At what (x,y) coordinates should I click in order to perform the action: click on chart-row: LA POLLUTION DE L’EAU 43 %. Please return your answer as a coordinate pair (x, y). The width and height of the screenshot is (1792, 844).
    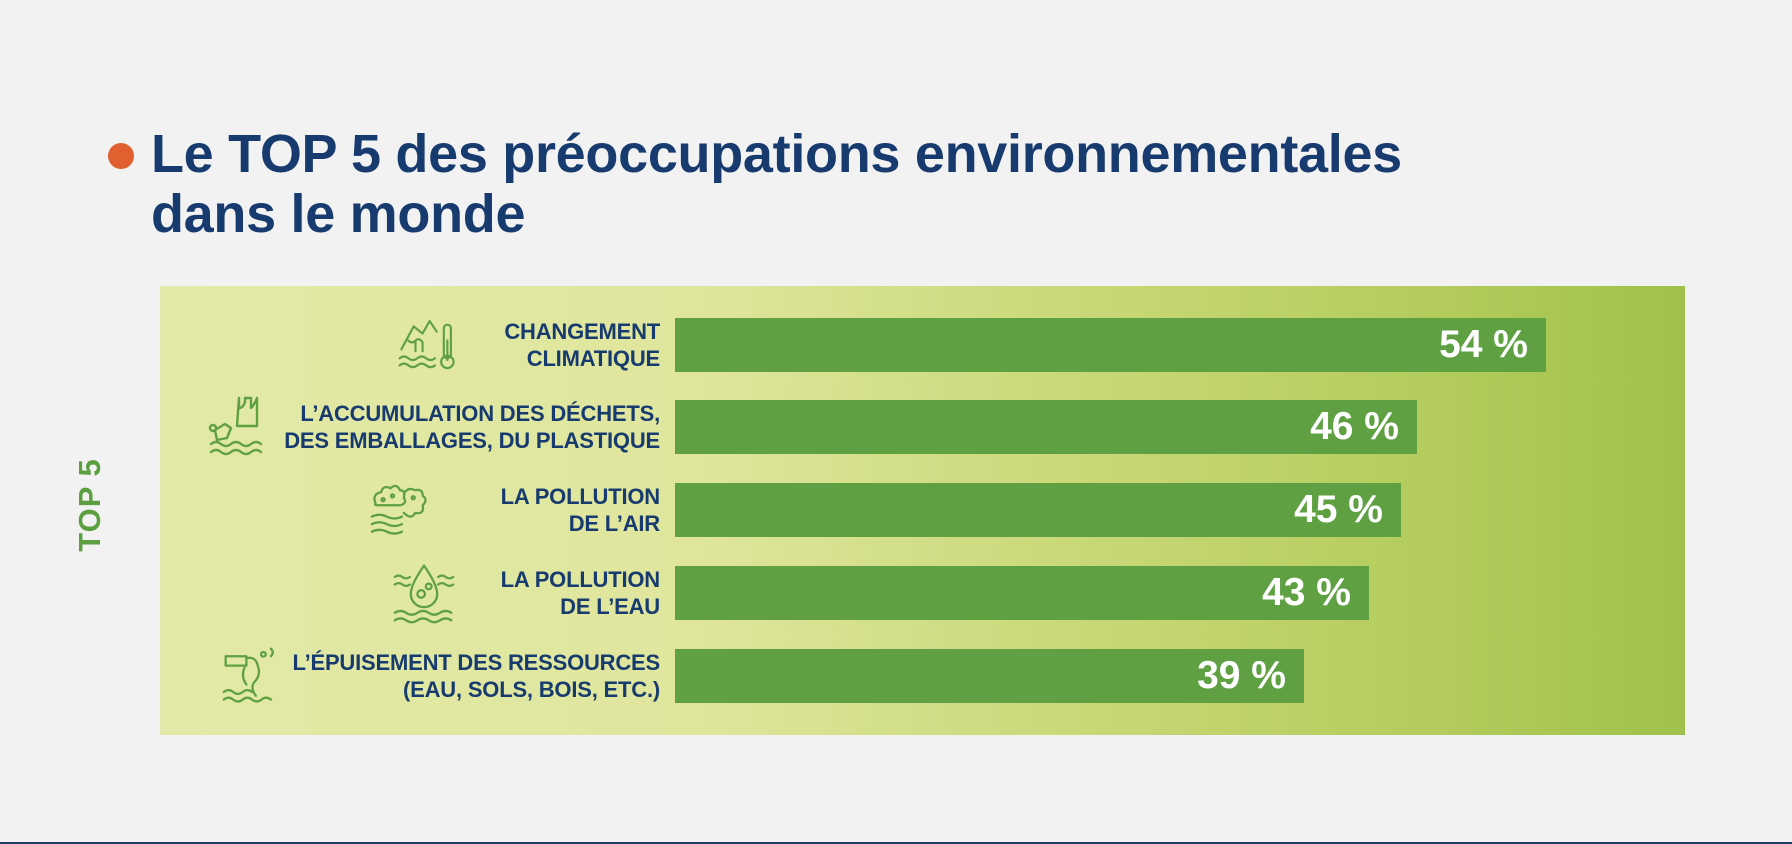
    Looking at the image, I should click on (922, 594).